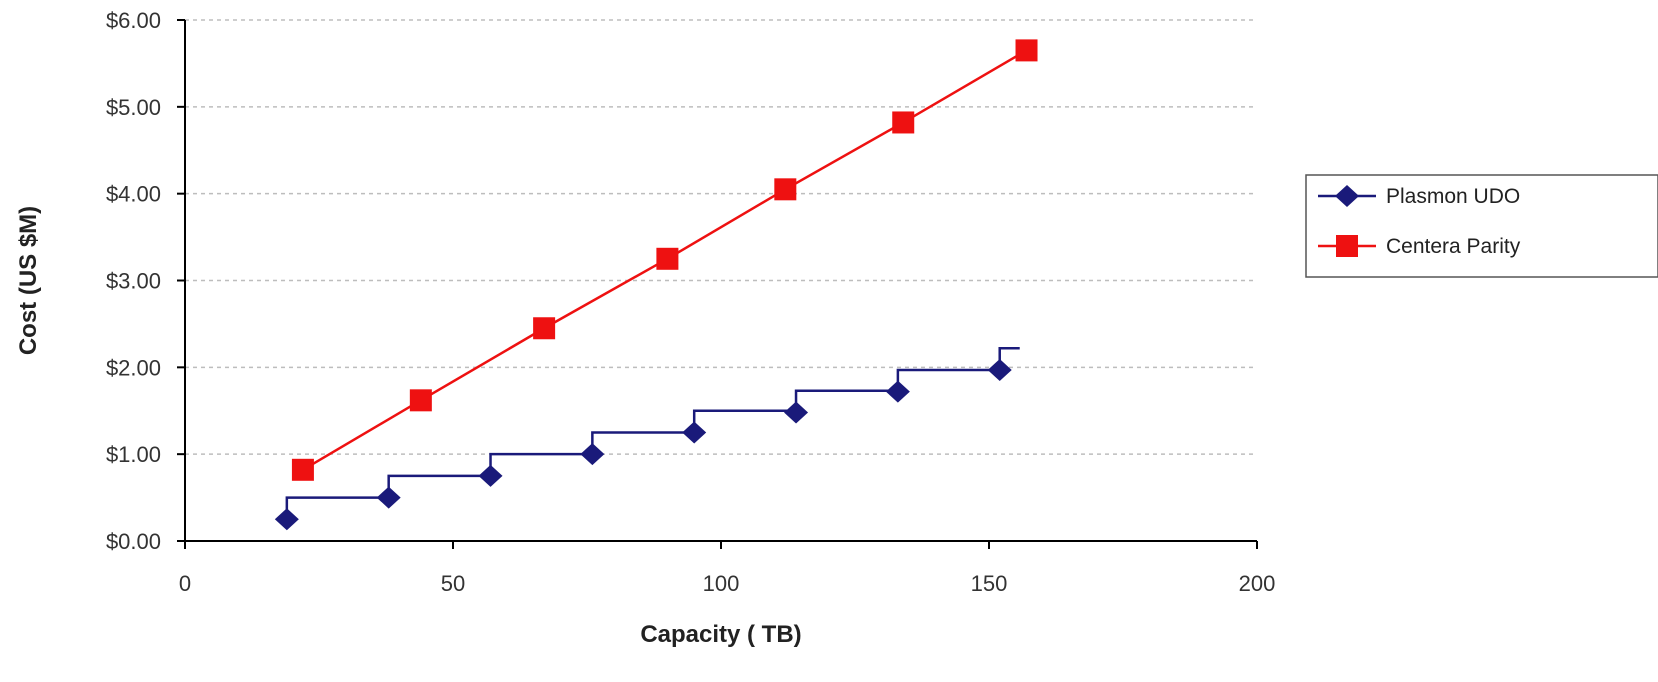  I want to click on y-tick-label: $4.00, so click(133, 194).